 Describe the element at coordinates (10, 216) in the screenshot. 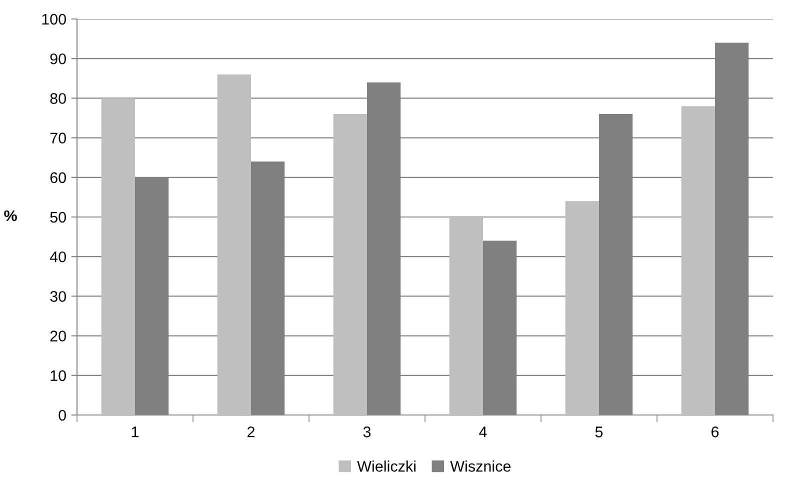

I see `y-axis-title: %` at that location.